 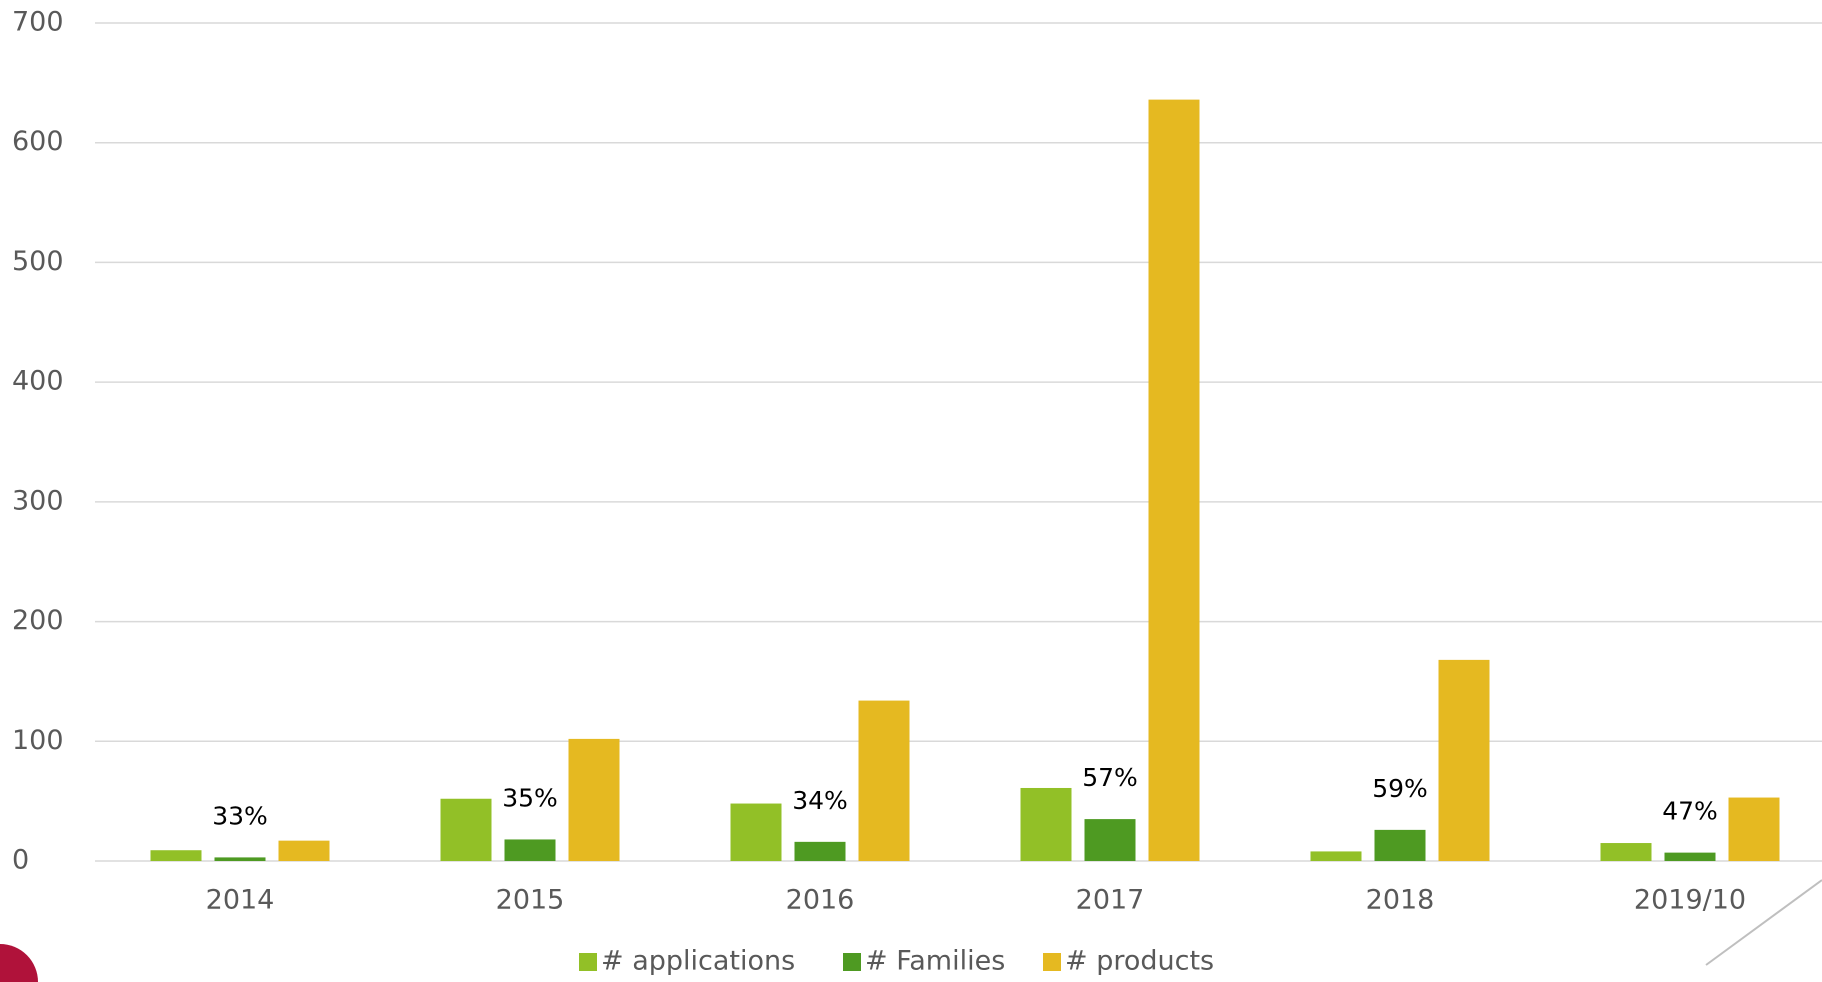 I want to click on legend-label: # Families, so click(x=935, y=961).